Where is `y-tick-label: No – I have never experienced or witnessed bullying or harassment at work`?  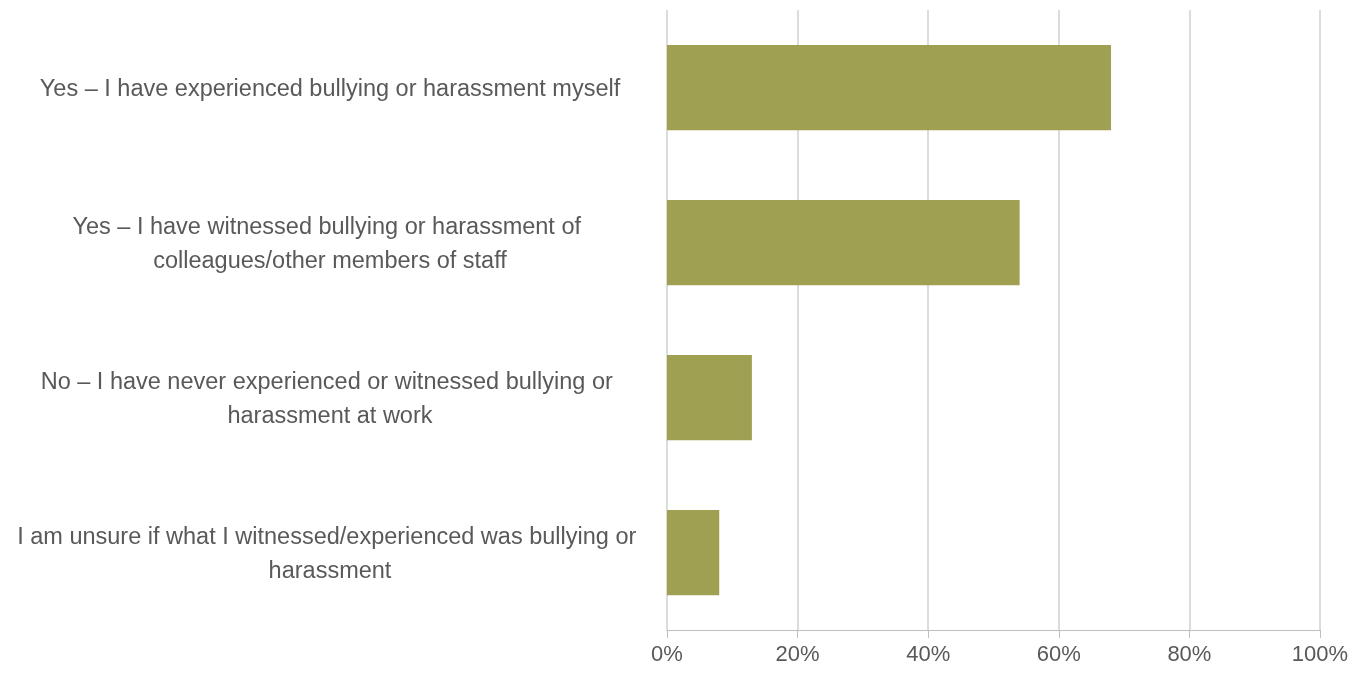
y-tick-label: No – I have never experienced or witnessed bullying or harassment at work is located at coordinates (330, 397).